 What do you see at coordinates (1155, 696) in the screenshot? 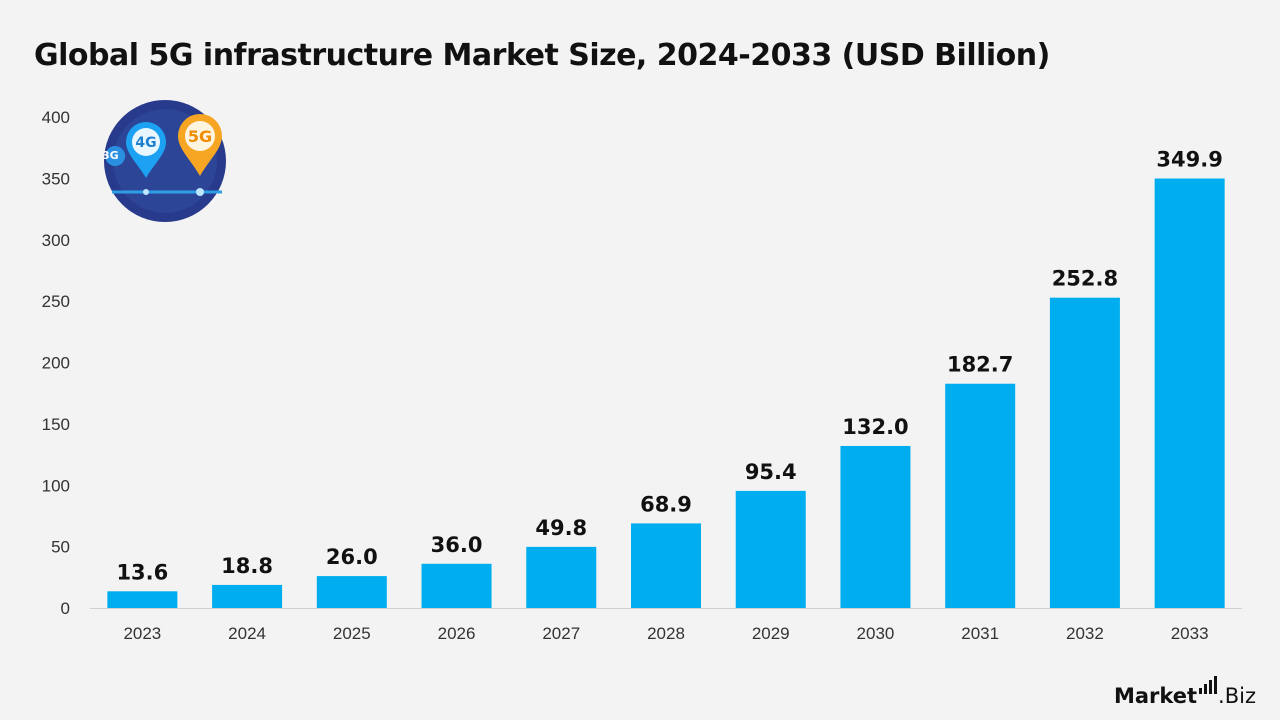
I see `brand-name-bold: Market` at bounding box center [1155, 696].